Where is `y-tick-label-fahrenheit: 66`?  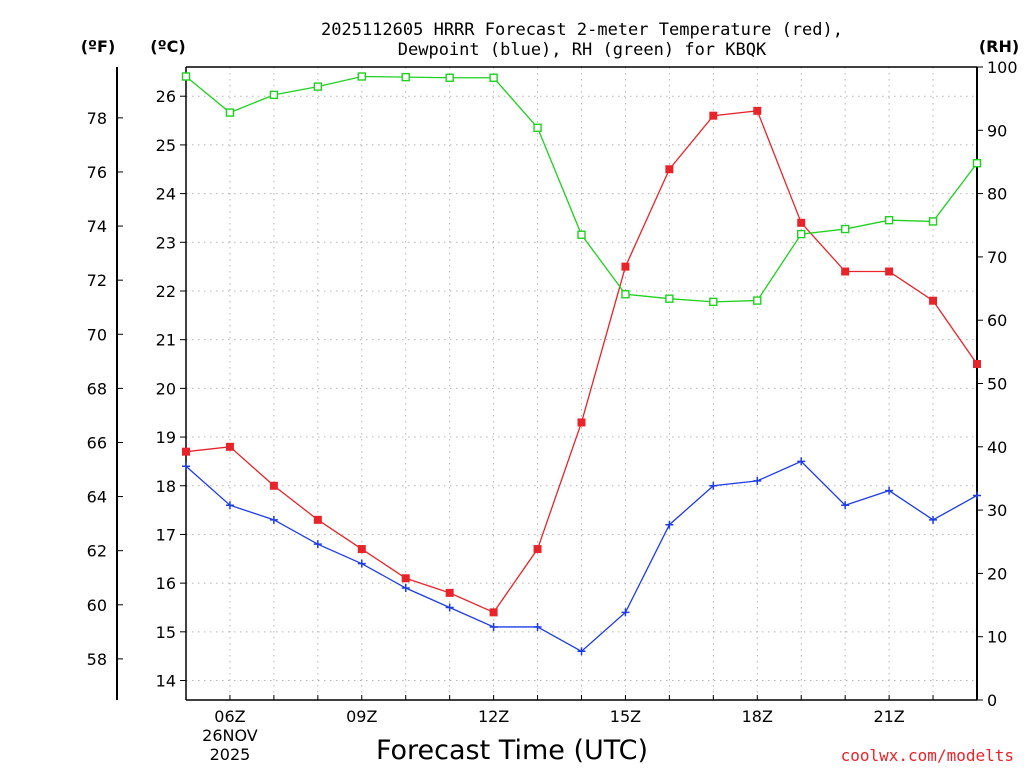
y-tick-label-fahrenheit: 66 is located at coordinates (97, 442).